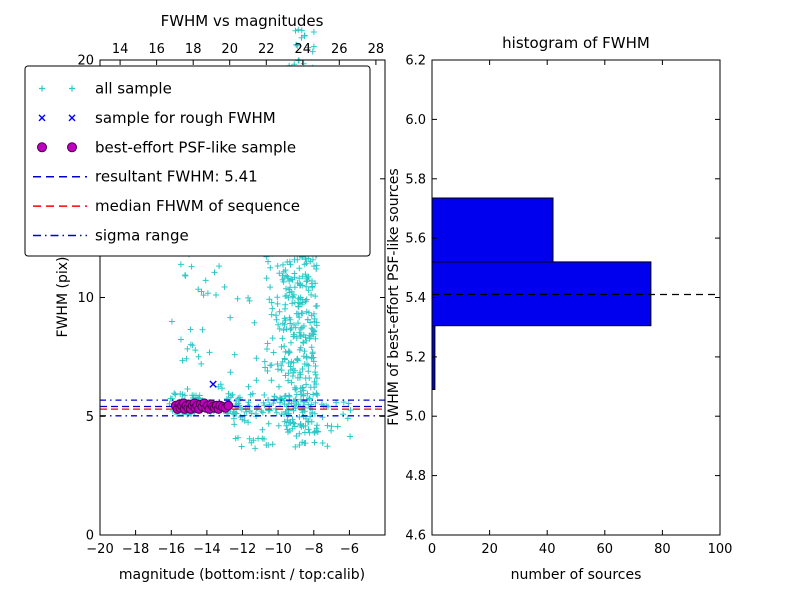  I want to click on psf-sample-point, so click(228, 405).